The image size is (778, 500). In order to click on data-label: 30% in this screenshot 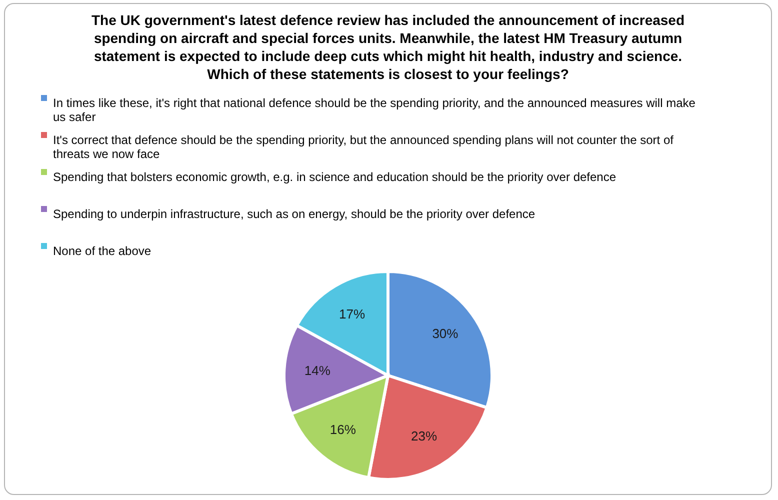, I will do `click(445, 333)`.